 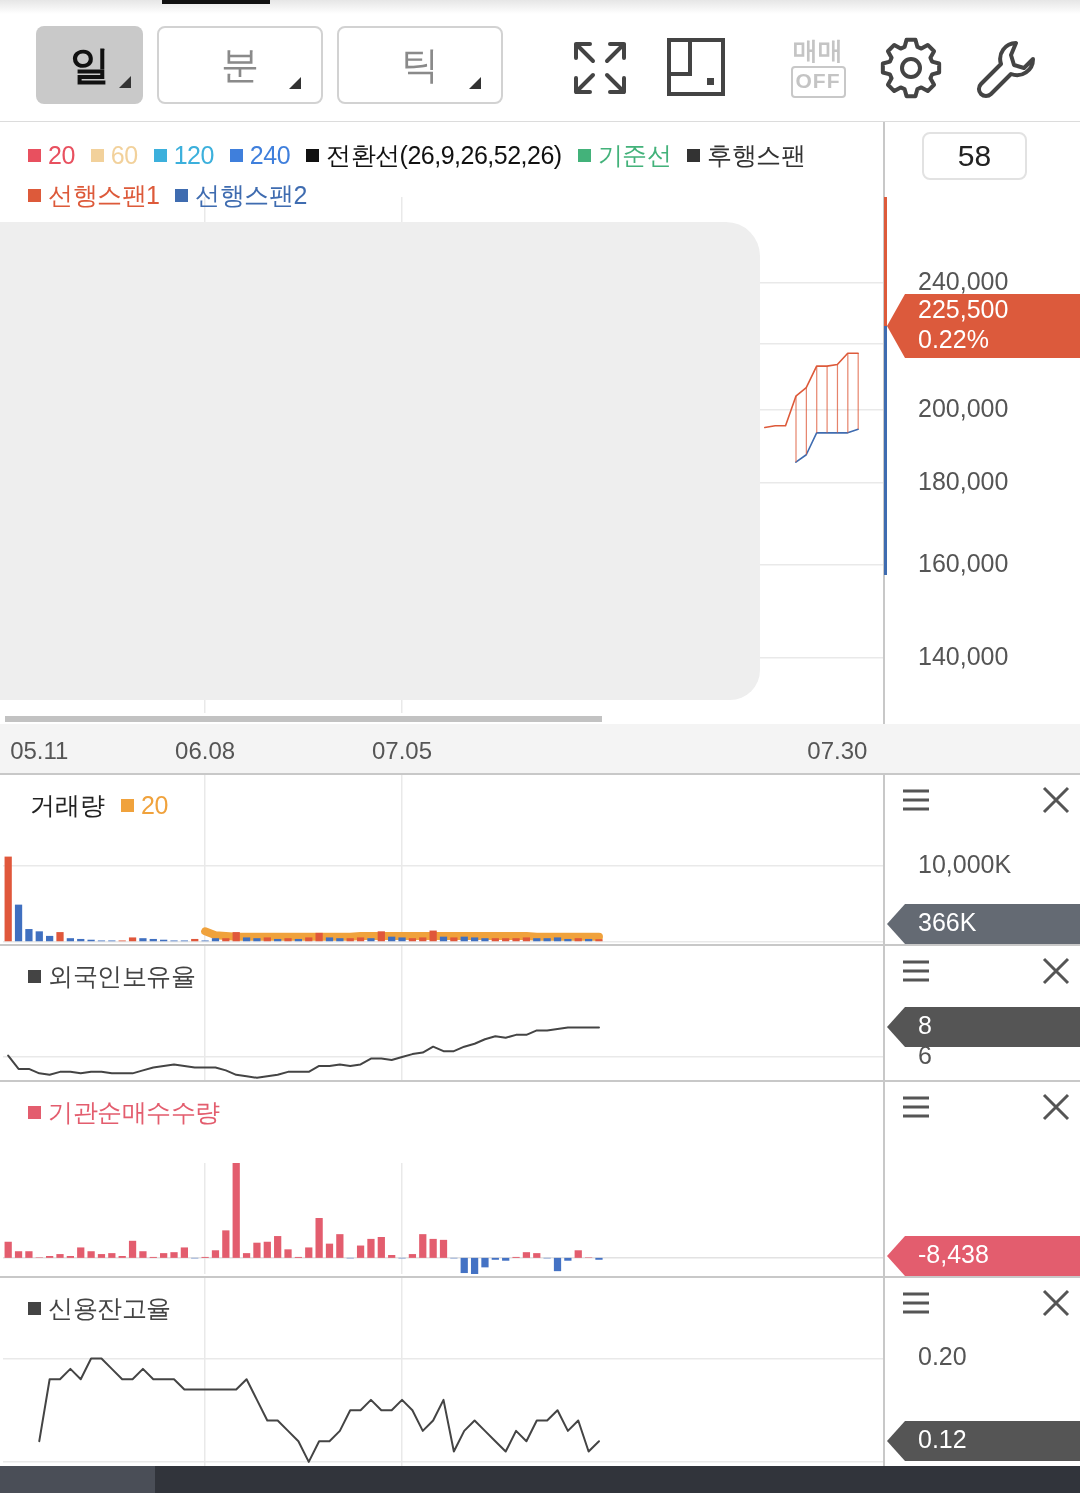 I want to click on legend-label: 기준선, so click(x=634, y=155).